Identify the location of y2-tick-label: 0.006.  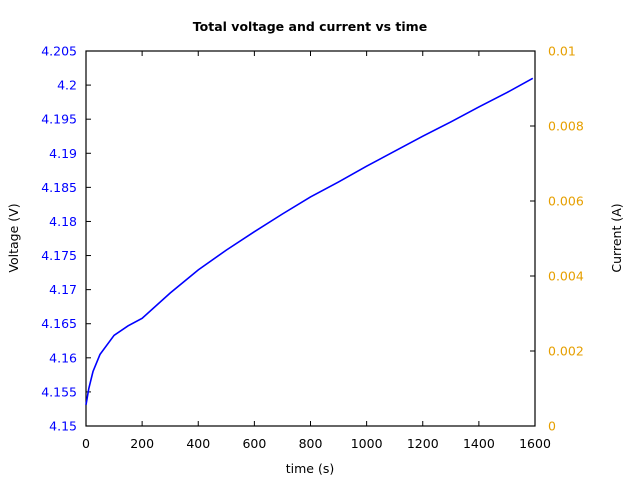
(566, 201).